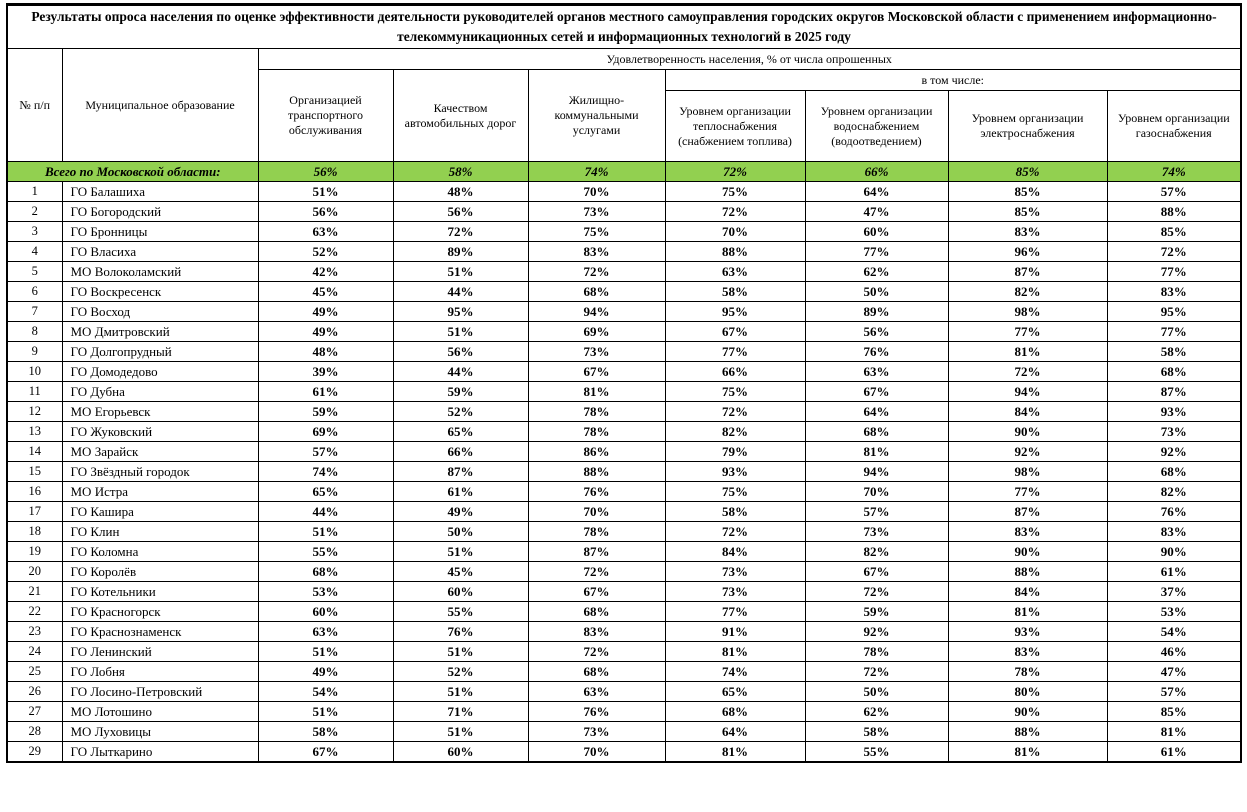 The height and width of the screenshot is (812, 1247). What do you see at coordinates (735, 451) in the screenshot?
I see `row-value: 79%` at bounding box center [735, 451].